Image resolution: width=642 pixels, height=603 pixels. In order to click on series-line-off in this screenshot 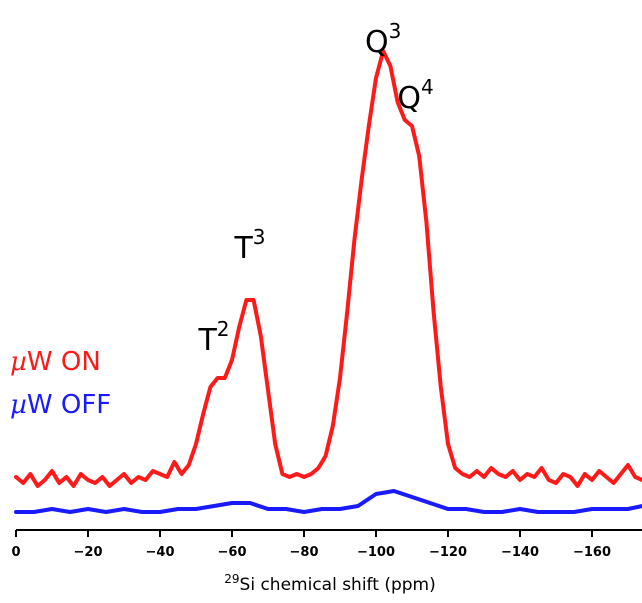, I will do `click(328, 501)`.